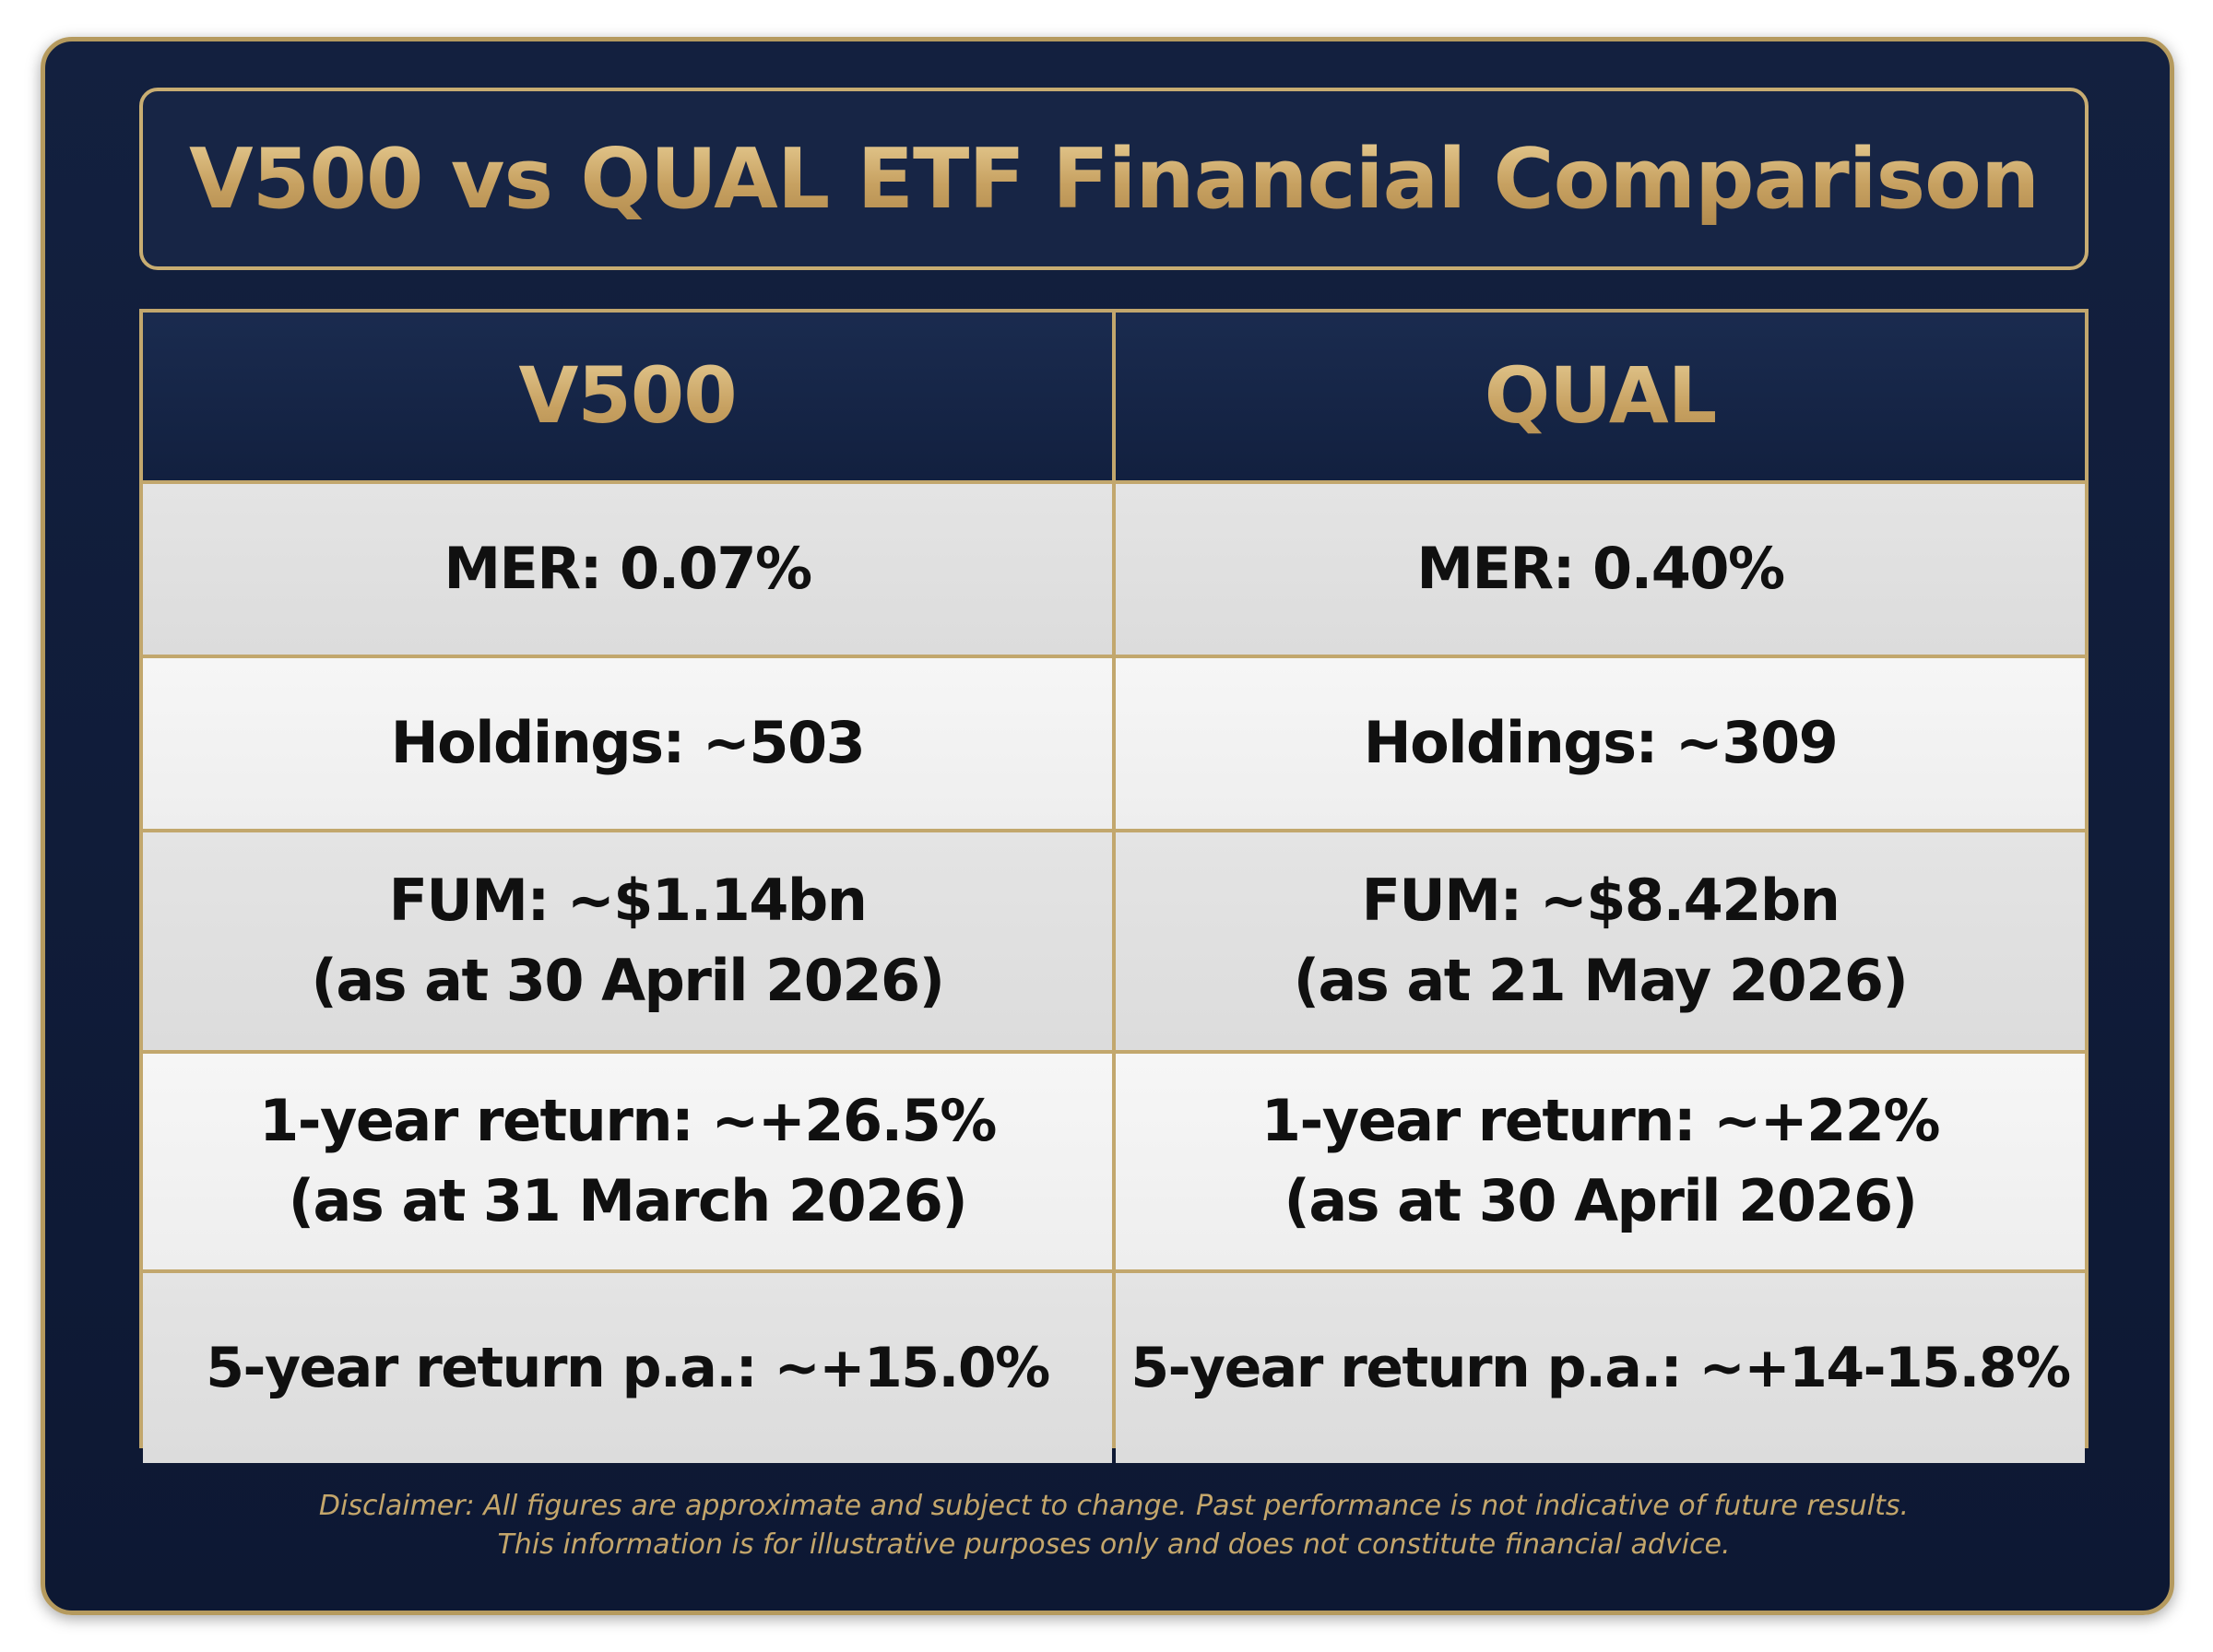 The width and height of the screenshot is (2213, 1652). I want to click on v500-holdings-cell: Holdings: ~503, so click(627, 743).